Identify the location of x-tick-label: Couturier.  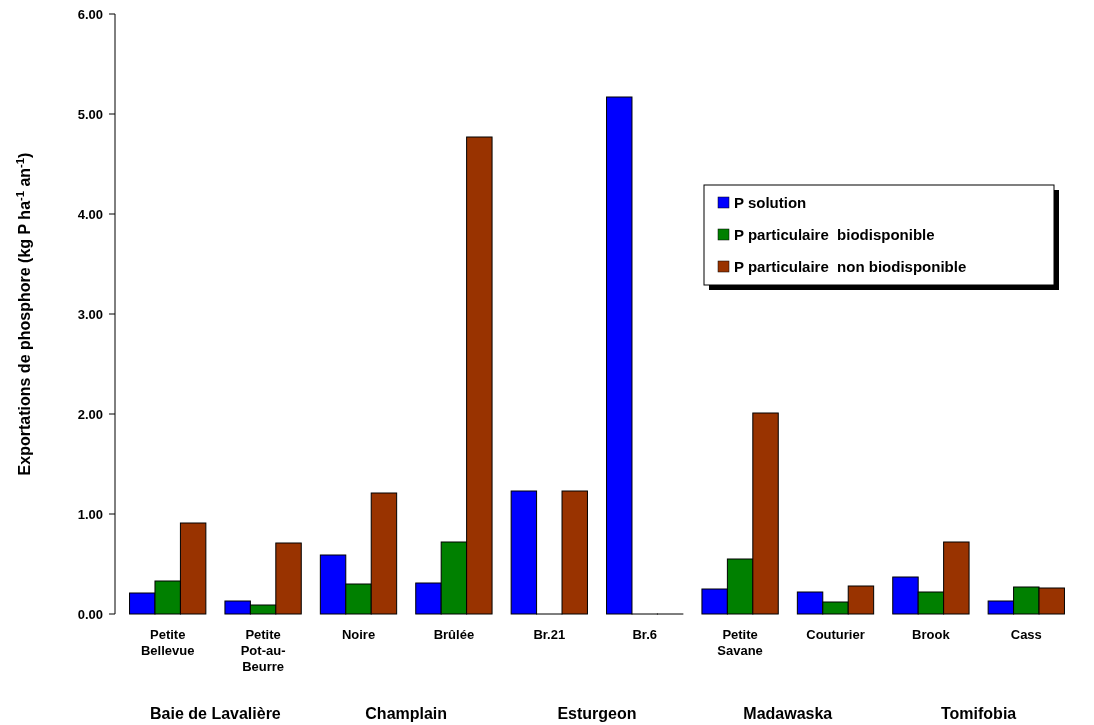
(835, 634).